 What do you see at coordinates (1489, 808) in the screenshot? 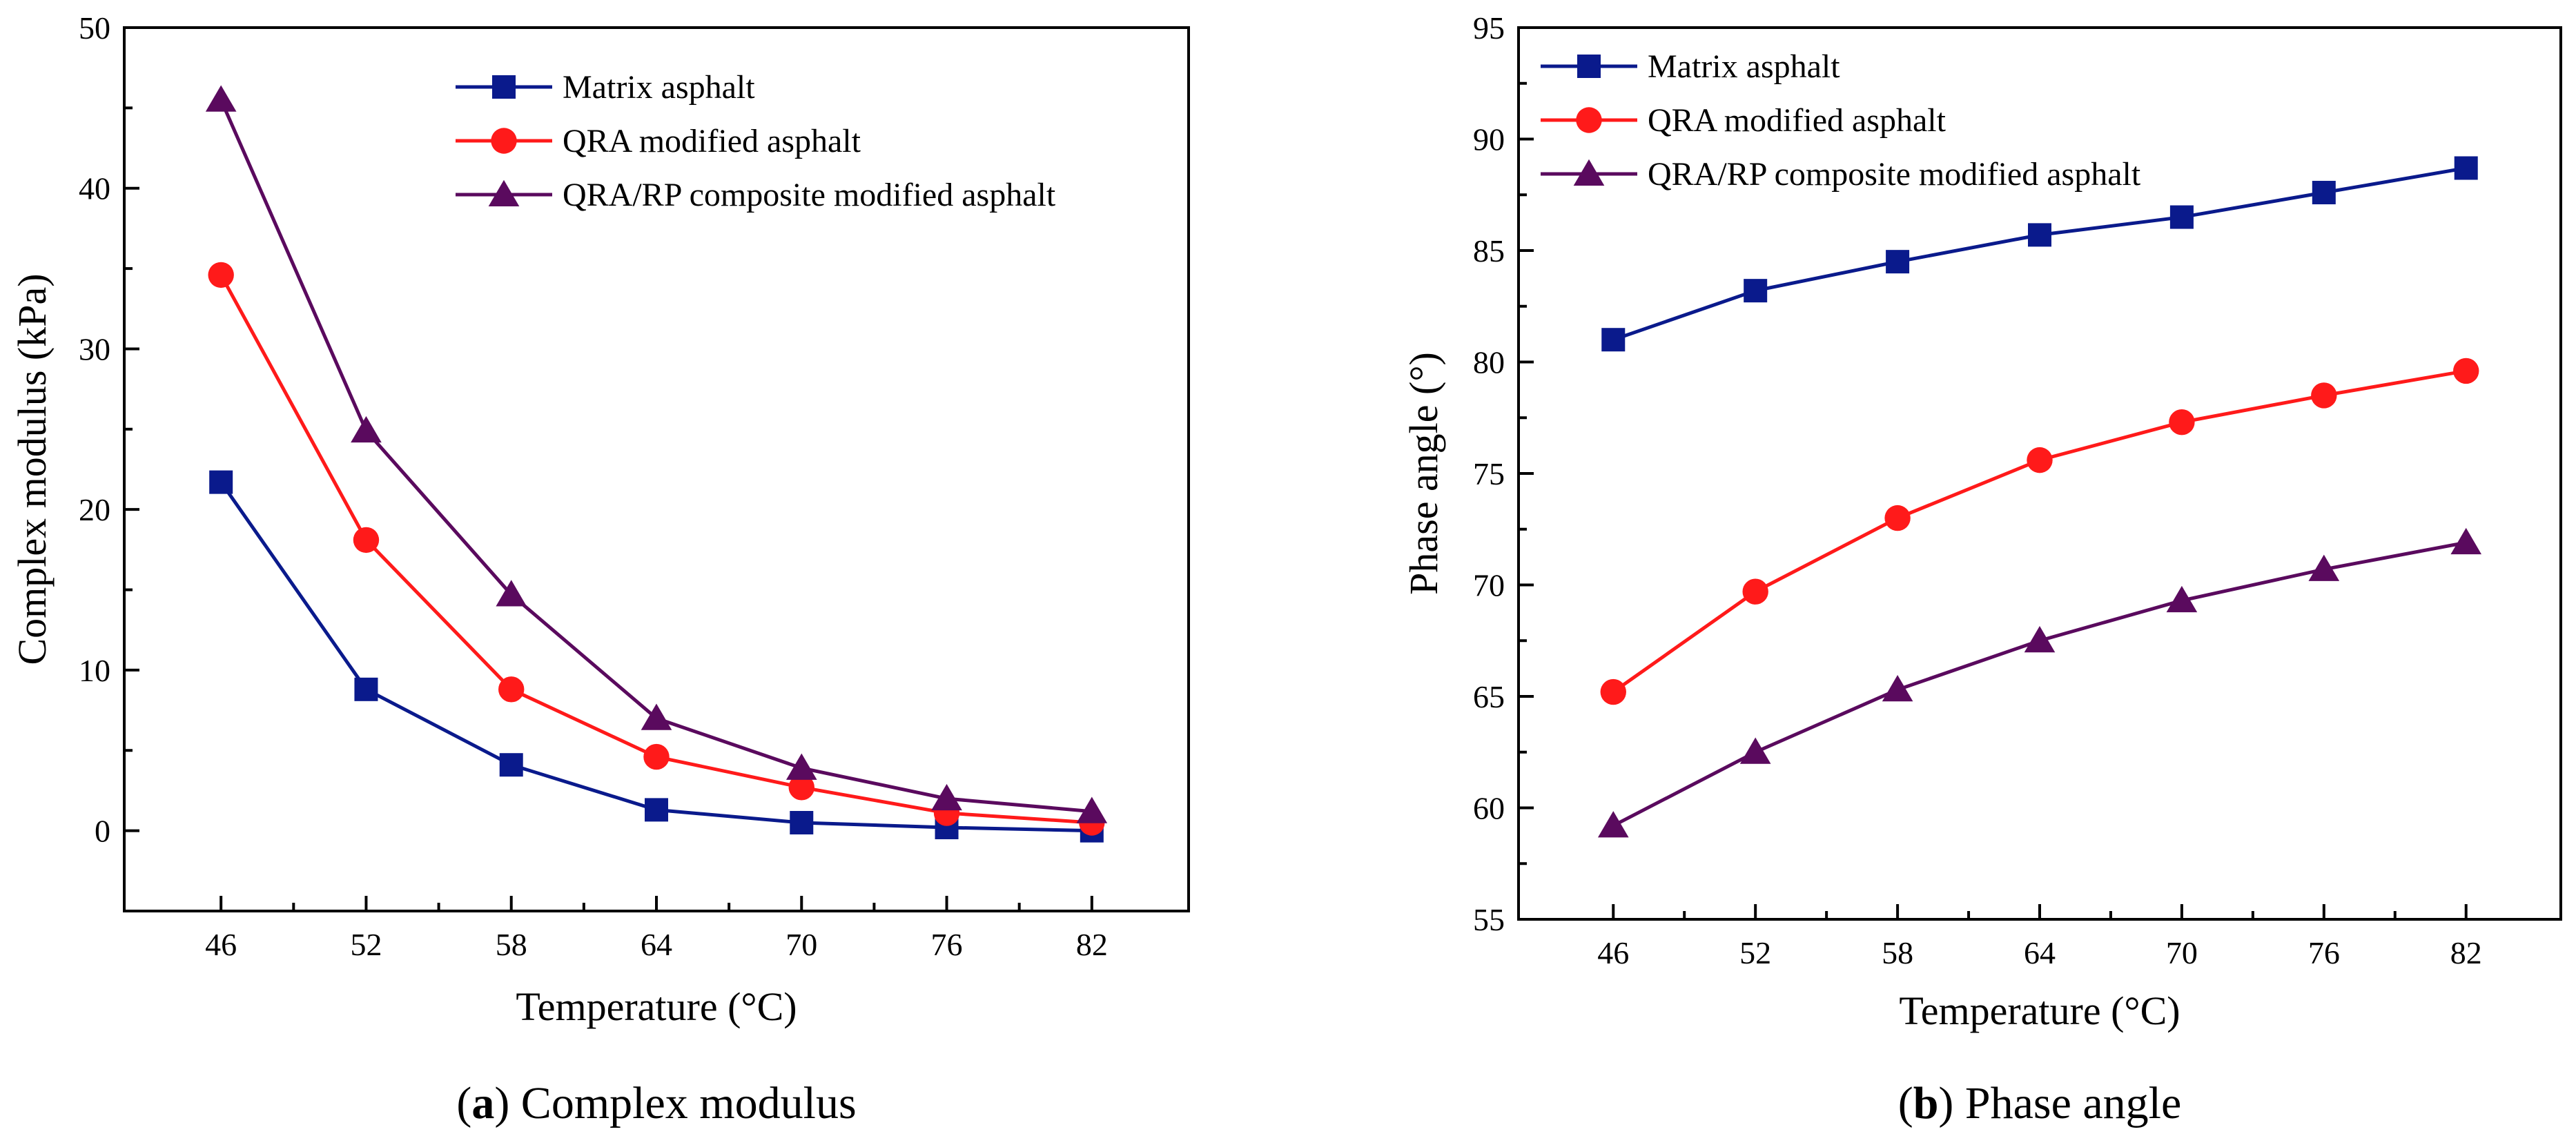
I see `y-tick-label: 60` at bounding box center [1489, 808].